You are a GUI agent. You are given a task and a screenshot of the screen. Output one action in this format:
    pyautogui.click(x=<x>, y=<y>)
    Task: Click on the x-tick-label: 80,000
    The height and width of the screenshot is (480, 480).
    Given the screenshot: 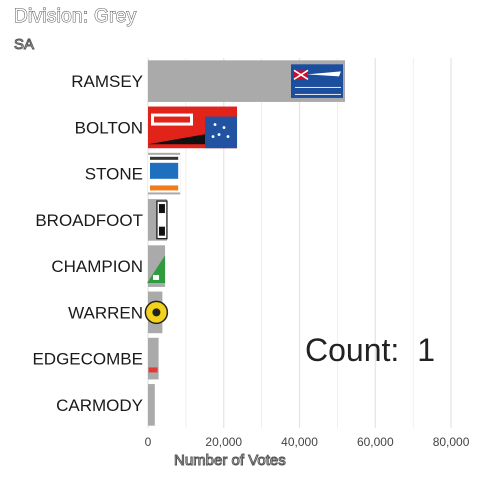 What is the action you would take?
    pyautogui.click(x=451, y=442)
    